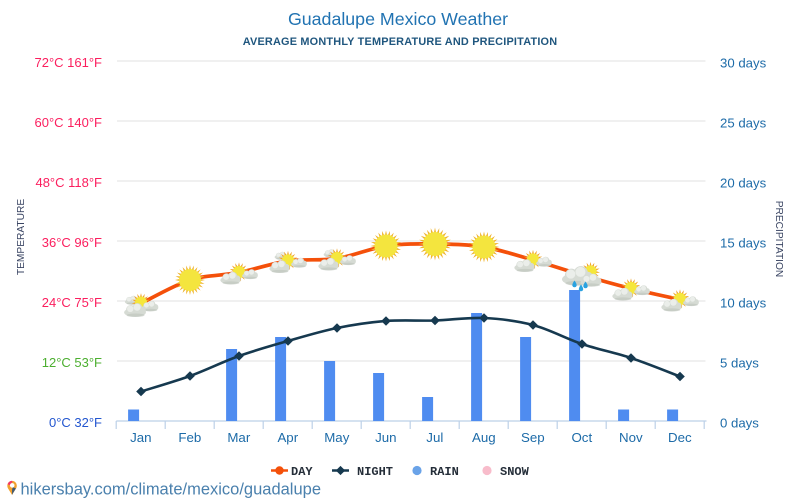 The height and width of the screenshot is (500, 800). I want to click on svg-text: DAY, so click(302, 472).